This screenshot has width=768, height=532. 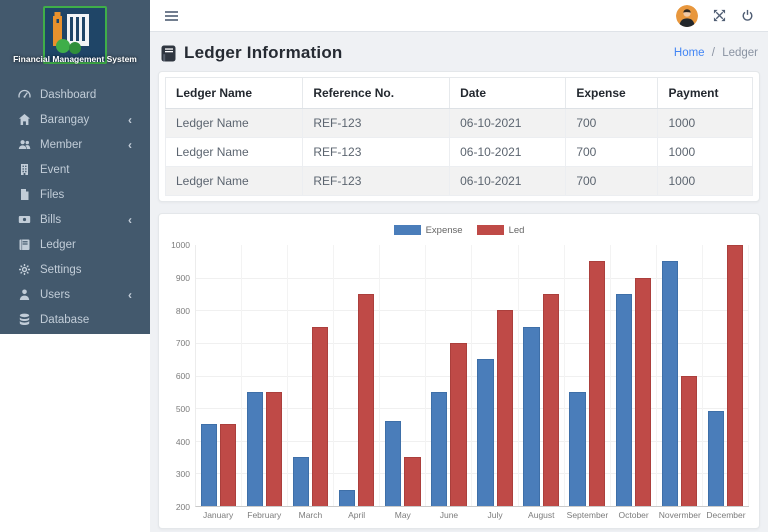 What do you see at coordinates (612, 93) in the screenshot?
I see `column-header: Expense` at bounding box center [612, 93].